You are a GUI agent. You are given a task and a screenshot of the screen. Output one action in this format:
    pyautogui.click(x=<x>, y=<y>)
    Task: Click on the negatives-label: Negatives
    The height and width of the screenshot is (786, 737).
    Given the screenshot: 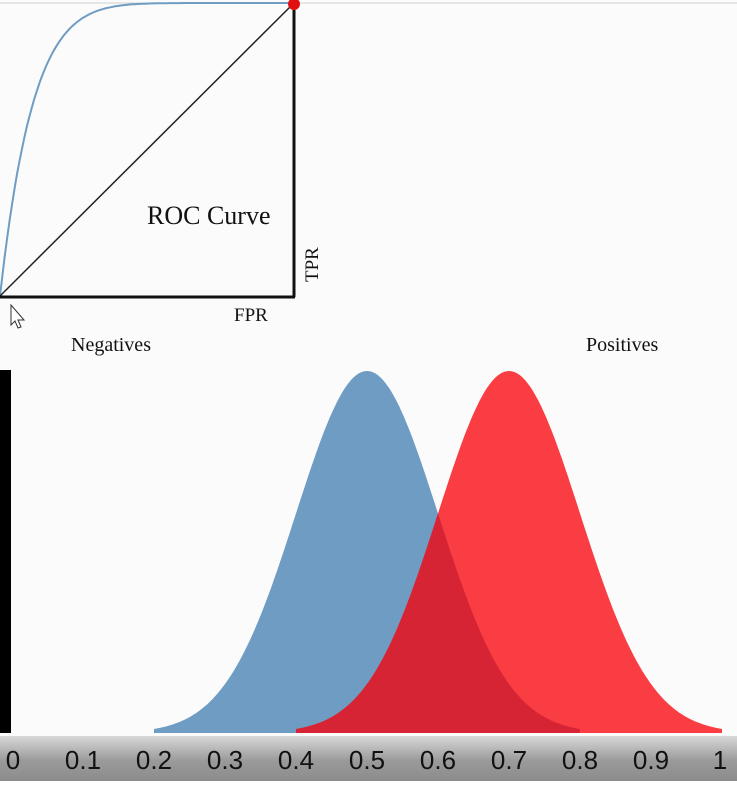 What is the action you would take?
    pyautogui.click(x=111, y=345)
    